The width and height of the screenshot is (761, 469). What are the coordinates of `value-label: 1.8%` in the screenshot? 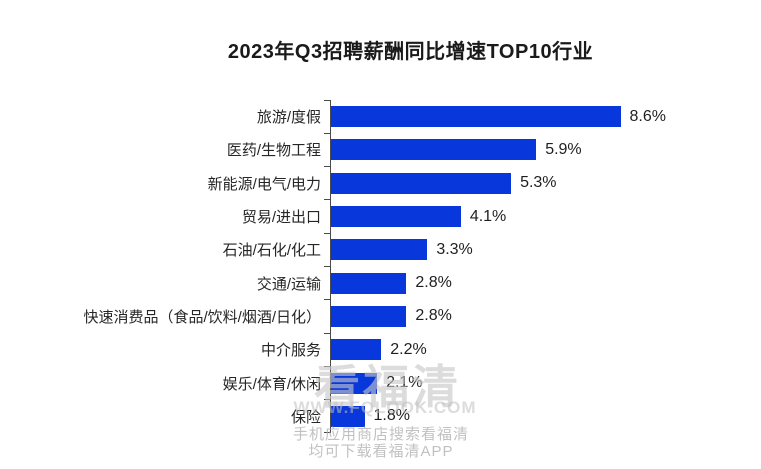 It's located at (391, 416).